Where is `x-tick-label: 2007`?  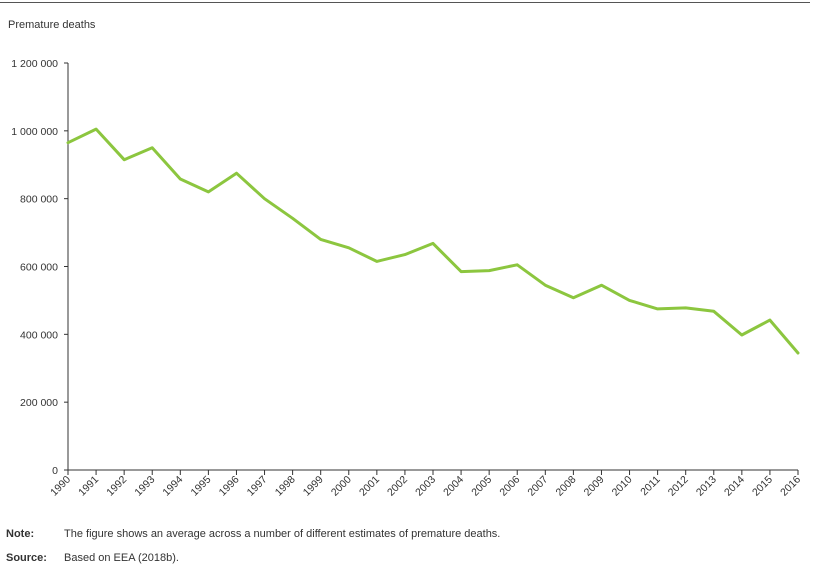 x-tick-label: 2007 is located at coordinates (537, 486).